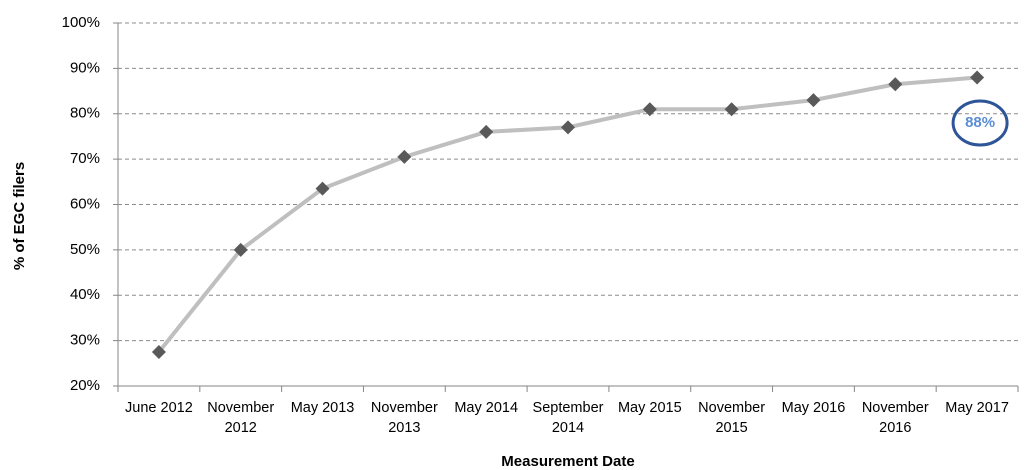 The image size is (1029, 470). I want to click on y-tick-label: 40%, so click(85, 294).